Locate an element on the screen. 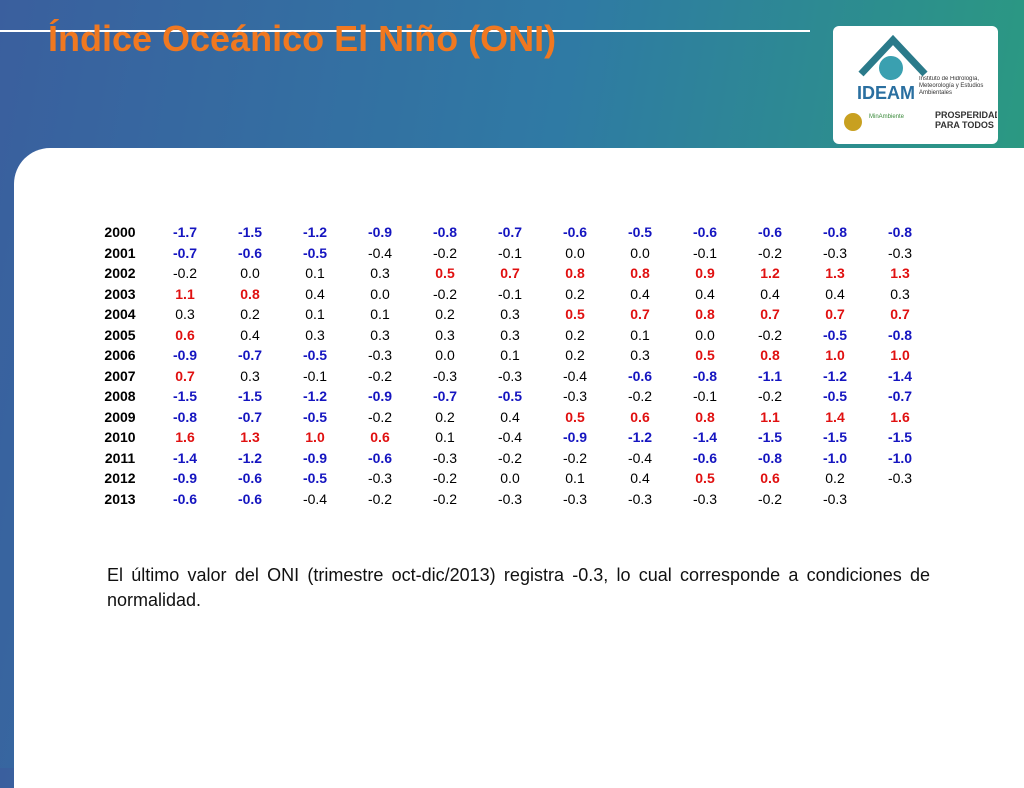  year-cell: 2001 is located at coordinates (120, 252).